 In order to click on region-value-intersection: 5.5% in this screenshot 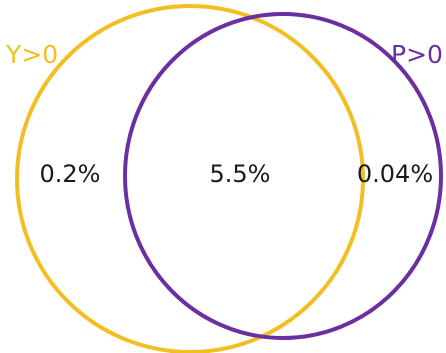, I will do `click(240, 174)`.